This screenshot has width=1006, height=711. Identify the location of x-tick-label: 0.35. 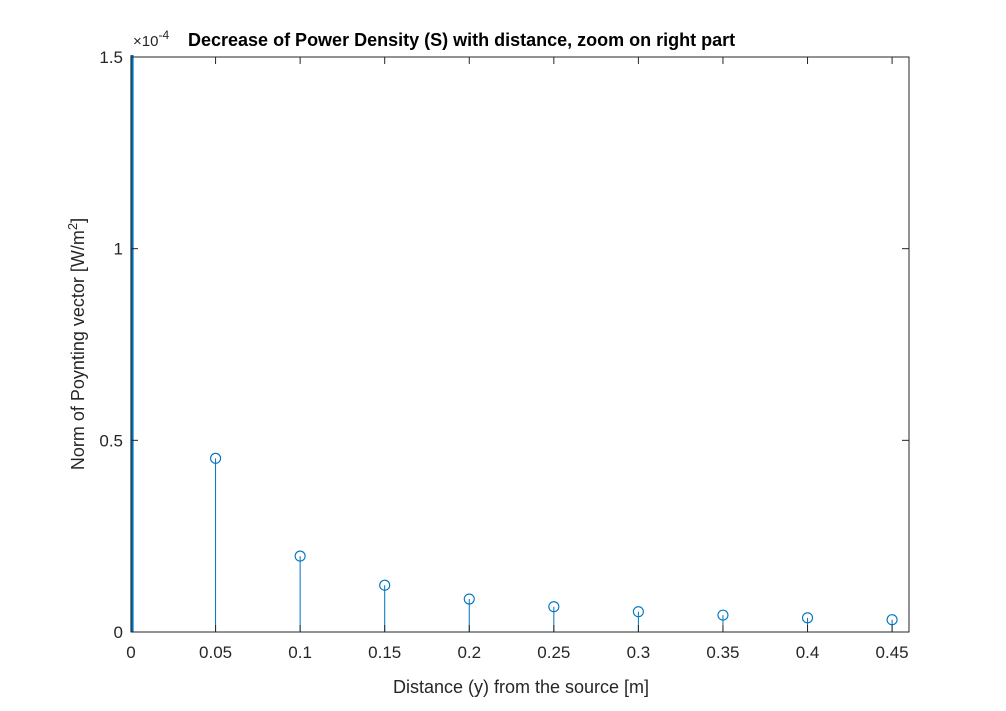
(722, 652).